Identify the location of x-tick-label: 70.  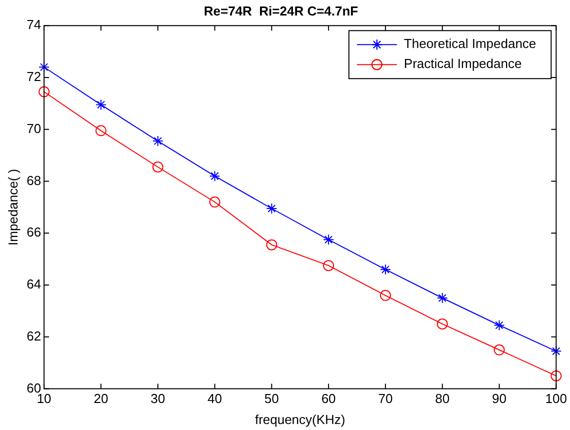
(385, 398).